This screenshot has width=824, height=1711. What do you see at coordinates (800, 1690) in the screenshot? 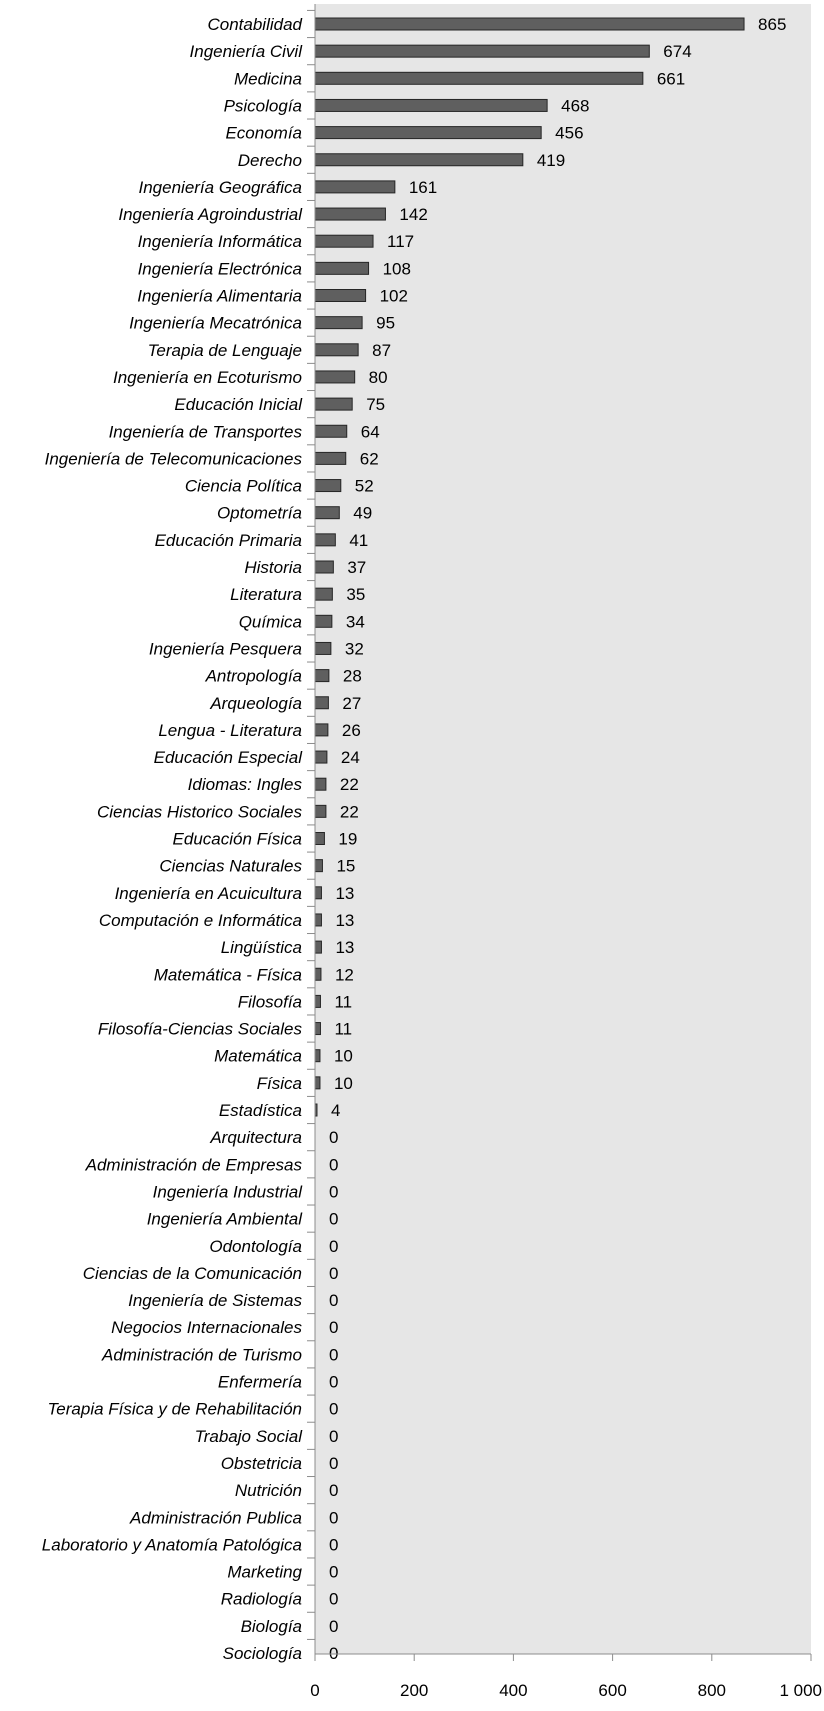
I see `x-tick-label: 1 000` at bounding box center [800, 1690].